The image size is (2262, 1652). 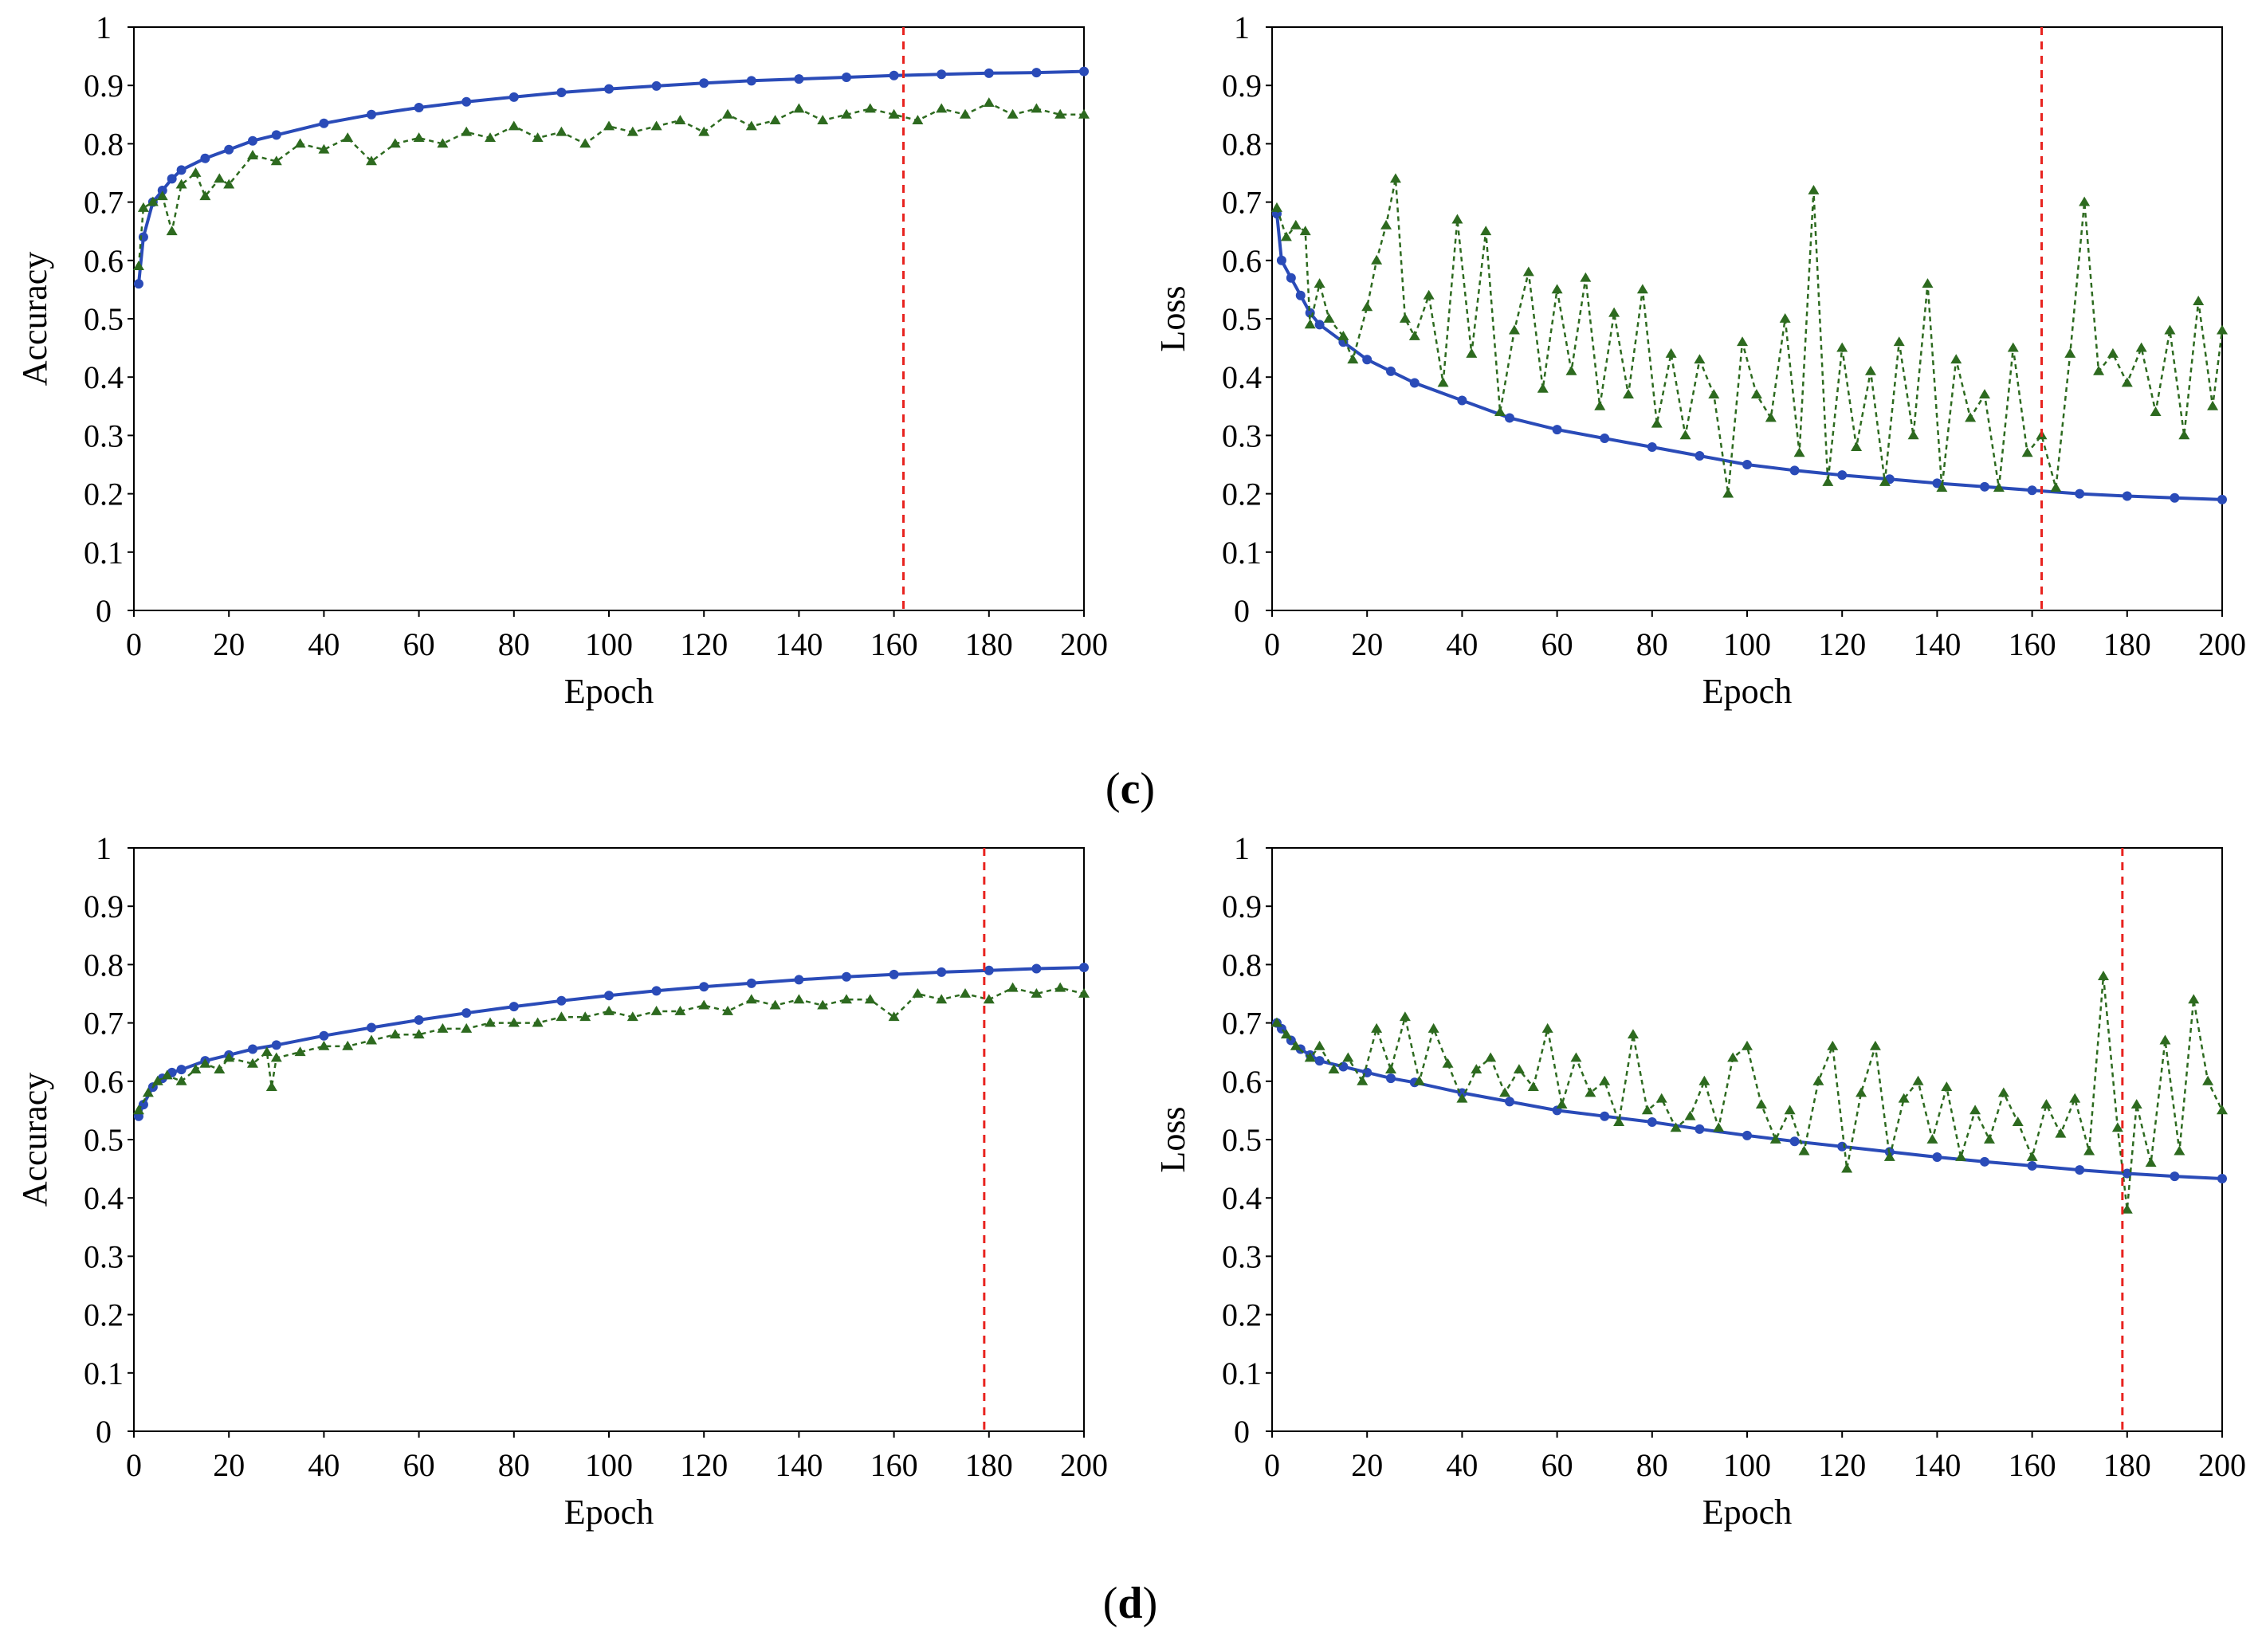 I want to click on d-loss-ytick-label: 0.3, so click(x=1242, y=1256).